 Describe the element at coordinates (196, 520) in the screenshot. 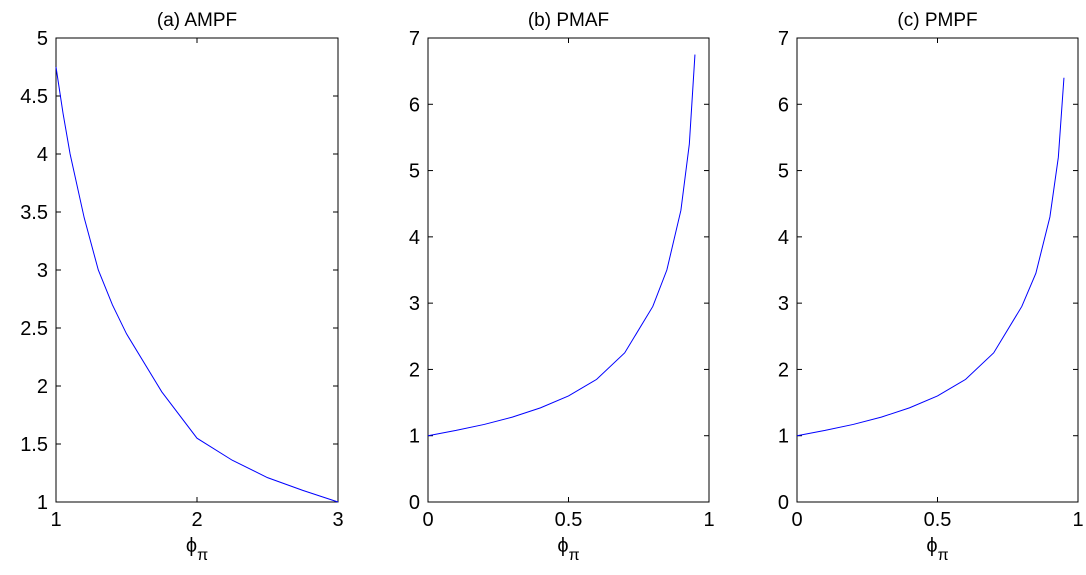

I see `x-tick-label: 2` at that location.